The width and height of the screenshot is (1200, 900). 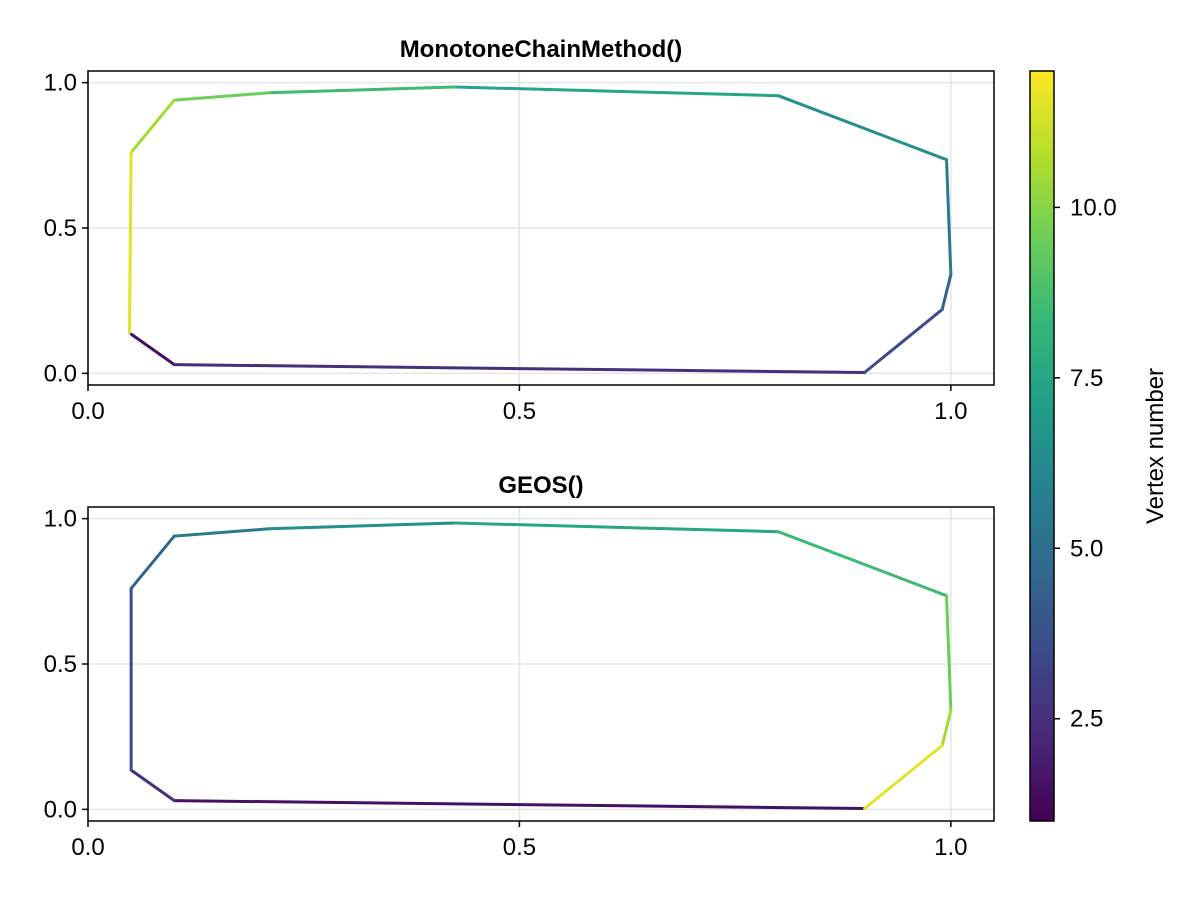 I want to click on colorbar-tick-label: 10.0, so click(x=1093, y=207).